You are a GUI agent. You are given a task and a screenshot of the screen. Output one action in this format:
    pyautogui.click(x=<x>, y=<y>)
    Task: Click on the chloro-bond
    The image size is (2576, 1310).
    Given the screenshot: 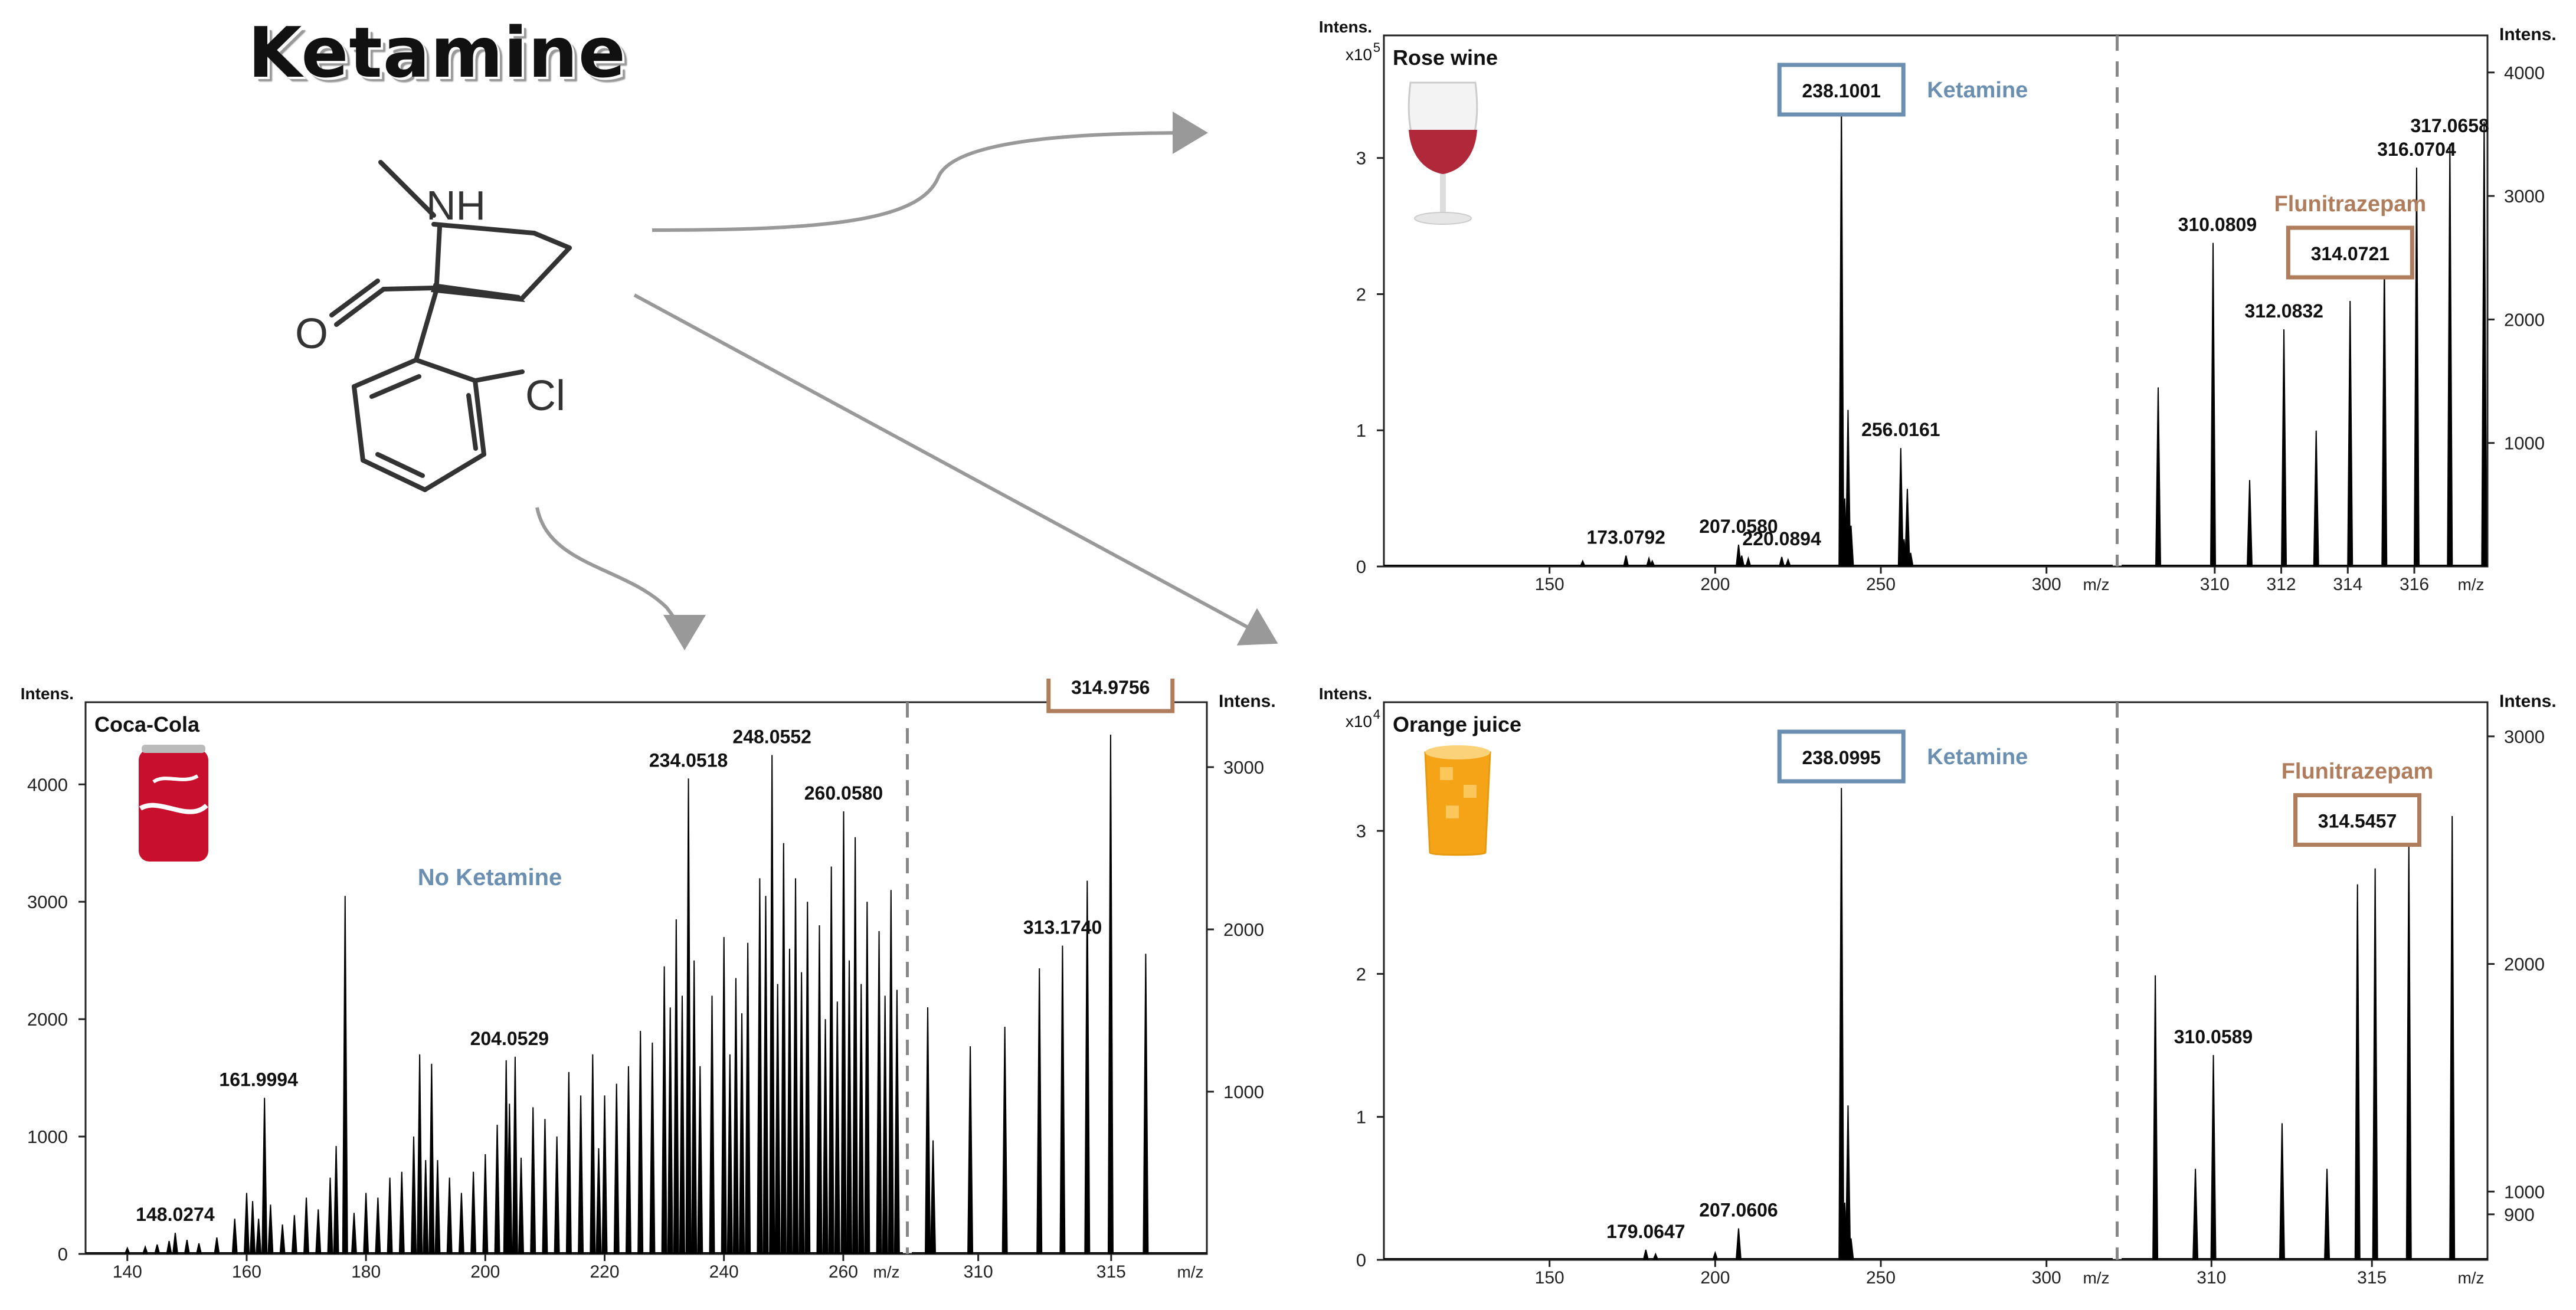 What is the action you would take?
    pyautogui.click(x=499, y=376)
    